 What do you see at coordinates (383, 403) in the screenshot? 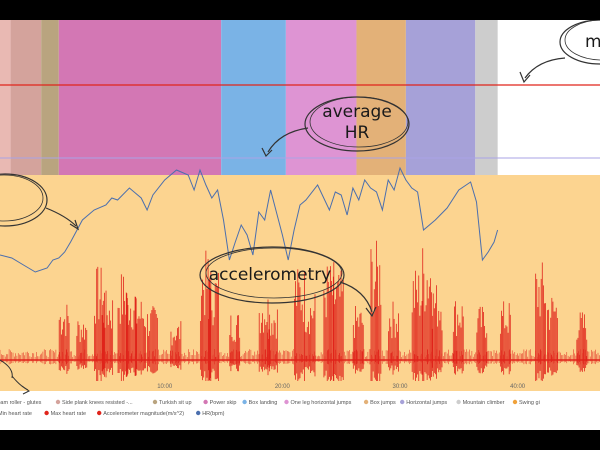
I see `legend-label-6: Box jumps` at bounding box center [383, 403].